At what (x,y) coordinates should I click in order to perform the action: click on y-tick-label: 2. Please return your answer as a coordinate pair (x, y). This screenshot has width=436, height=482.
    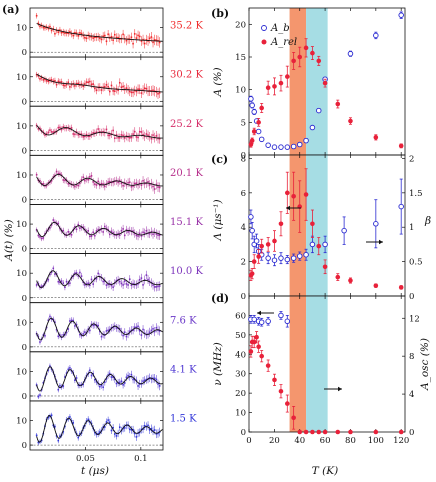
    Looking at the image, I should click on (243, 263).